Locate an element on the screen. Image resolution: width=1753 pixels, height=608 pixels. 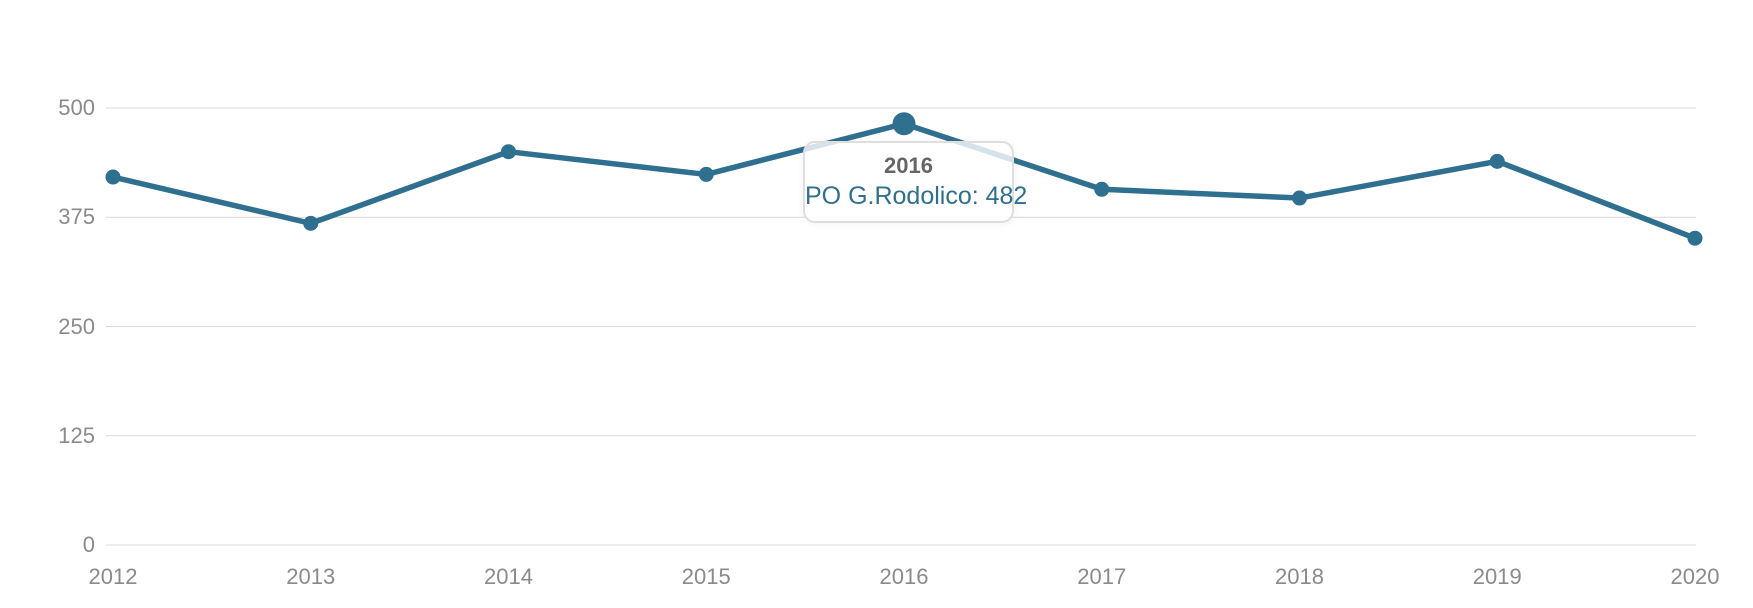
x-axis-tick-label: 2016 is located at coordinates (904, 576).